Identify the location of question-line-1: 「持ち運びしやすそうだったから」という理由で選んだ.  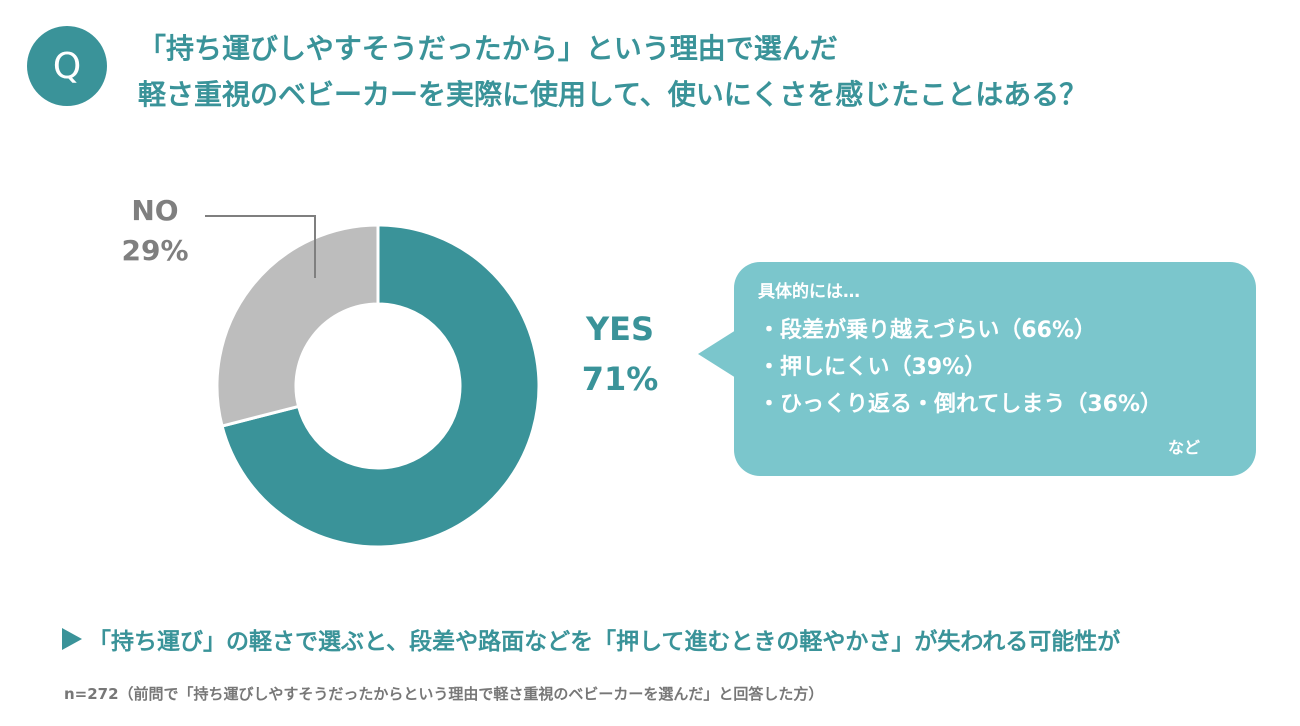
(488, 48).